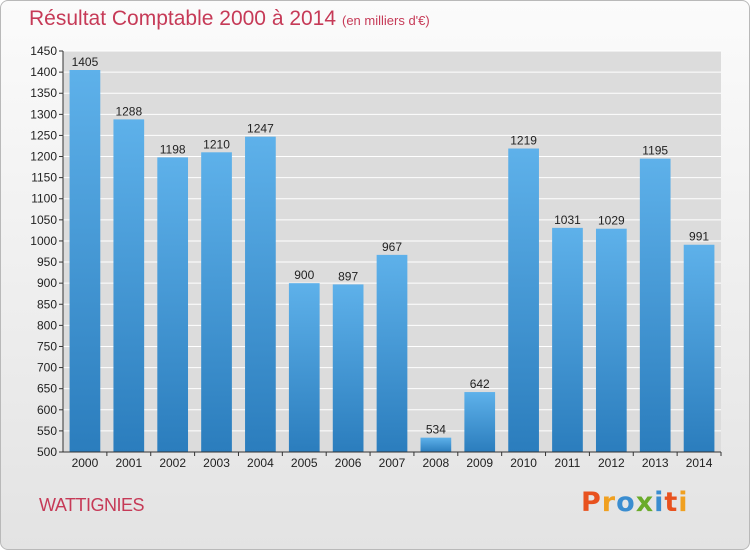 The height and width of the screenshot is (550, 750). I want to click on y-tick-label: 1000, so click(43, 241).